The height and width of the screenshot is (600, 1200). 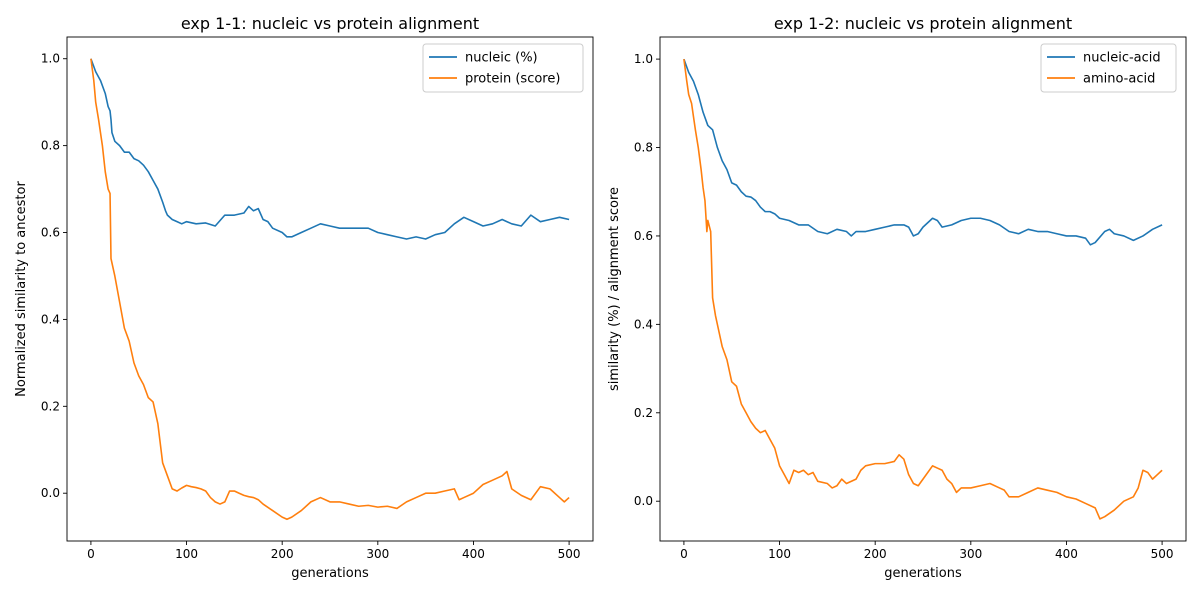 I want to click on legend: nucleic (%) protein (score), so click(x=503, y=68).